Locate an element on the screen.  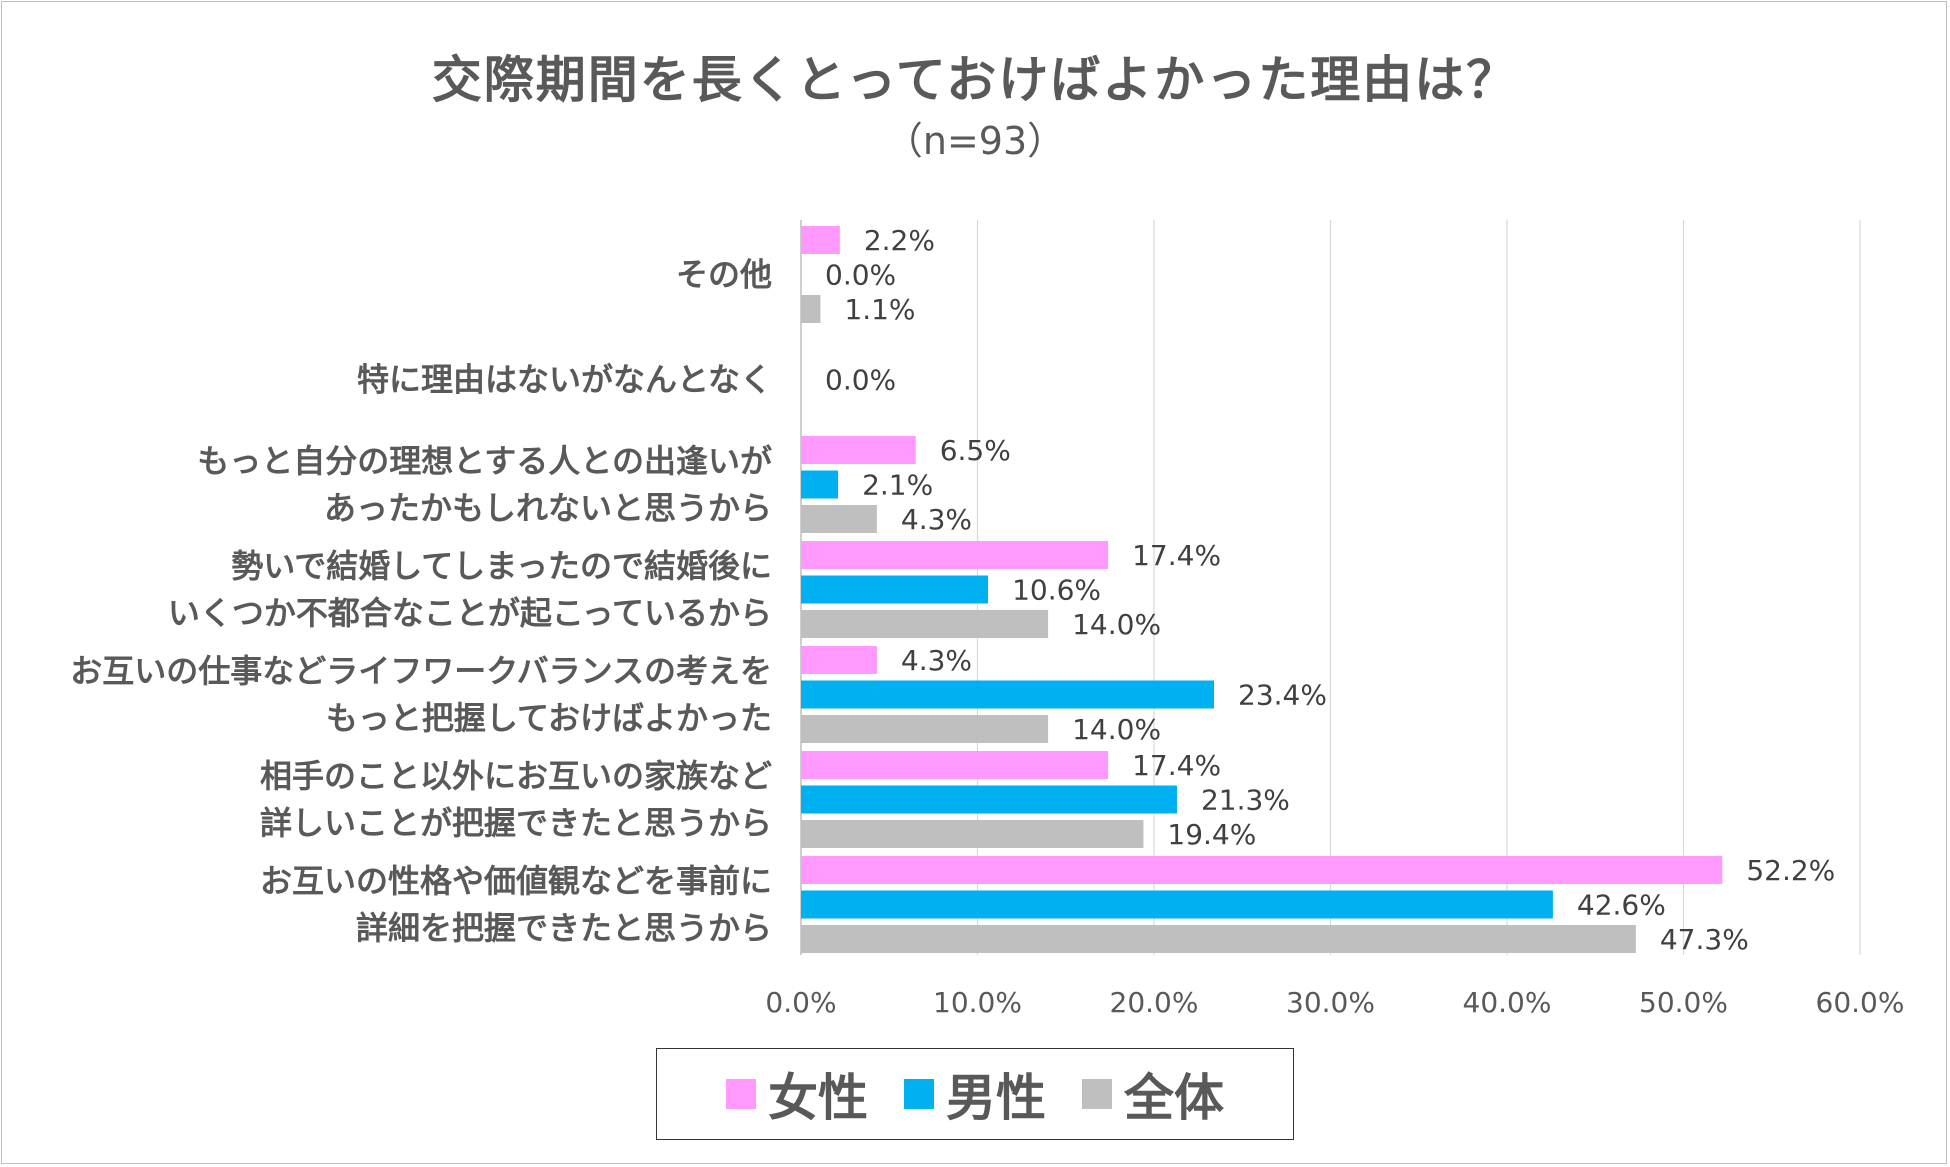
category-label-2-0: もっと自分の理想とする人との出逢いが is located at coordinates (484, 461).